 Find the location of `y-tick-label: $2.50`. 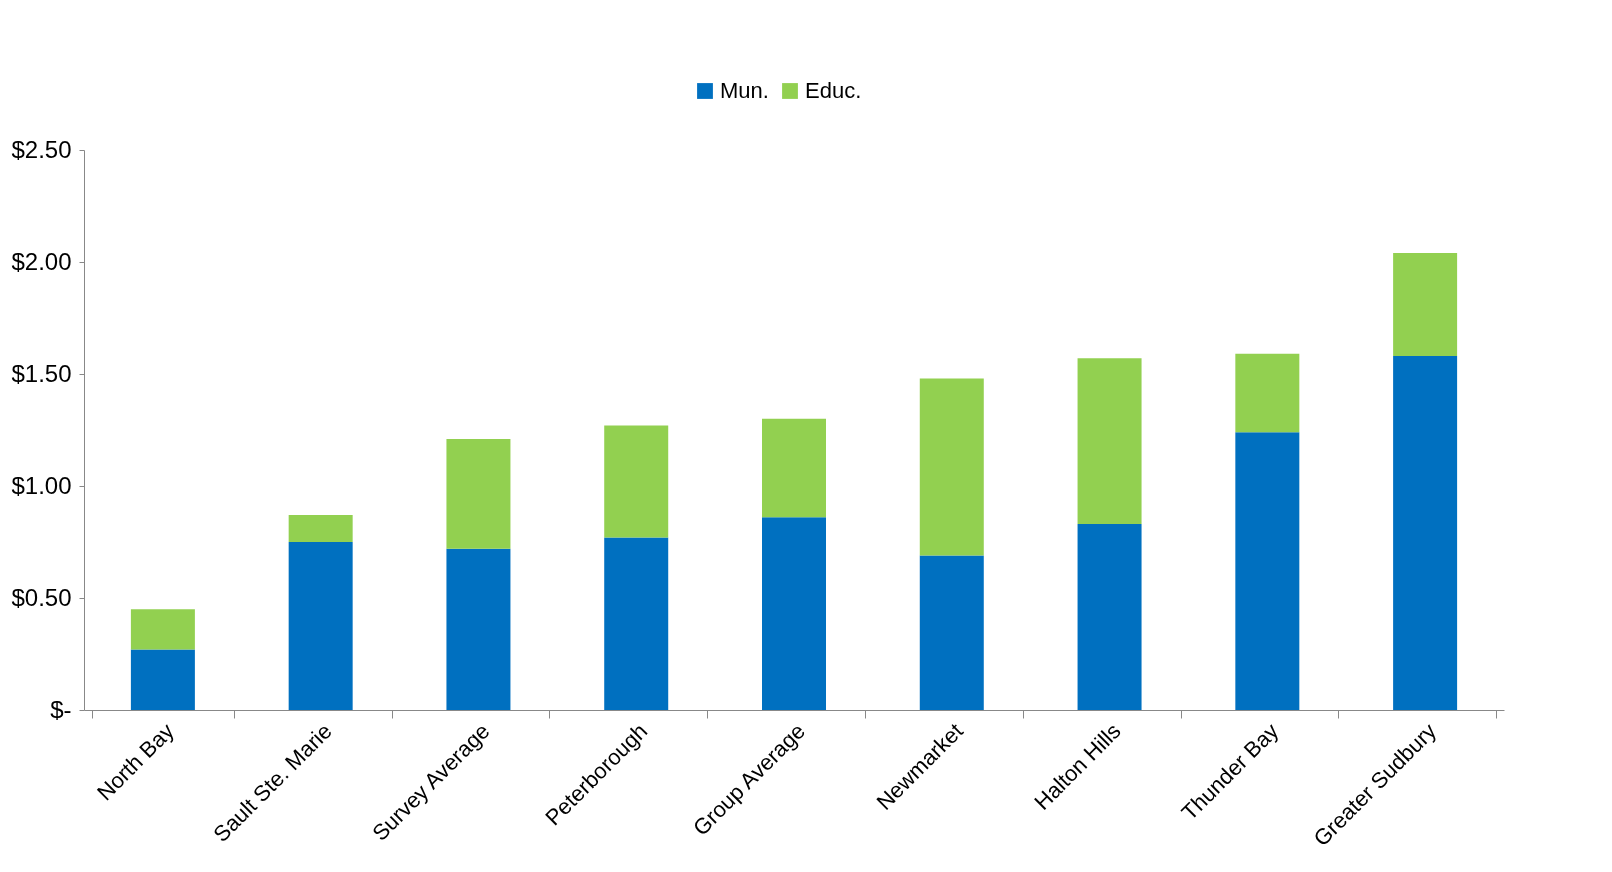

y-tick-label: $2.50 is located at coordinates (41, 149).